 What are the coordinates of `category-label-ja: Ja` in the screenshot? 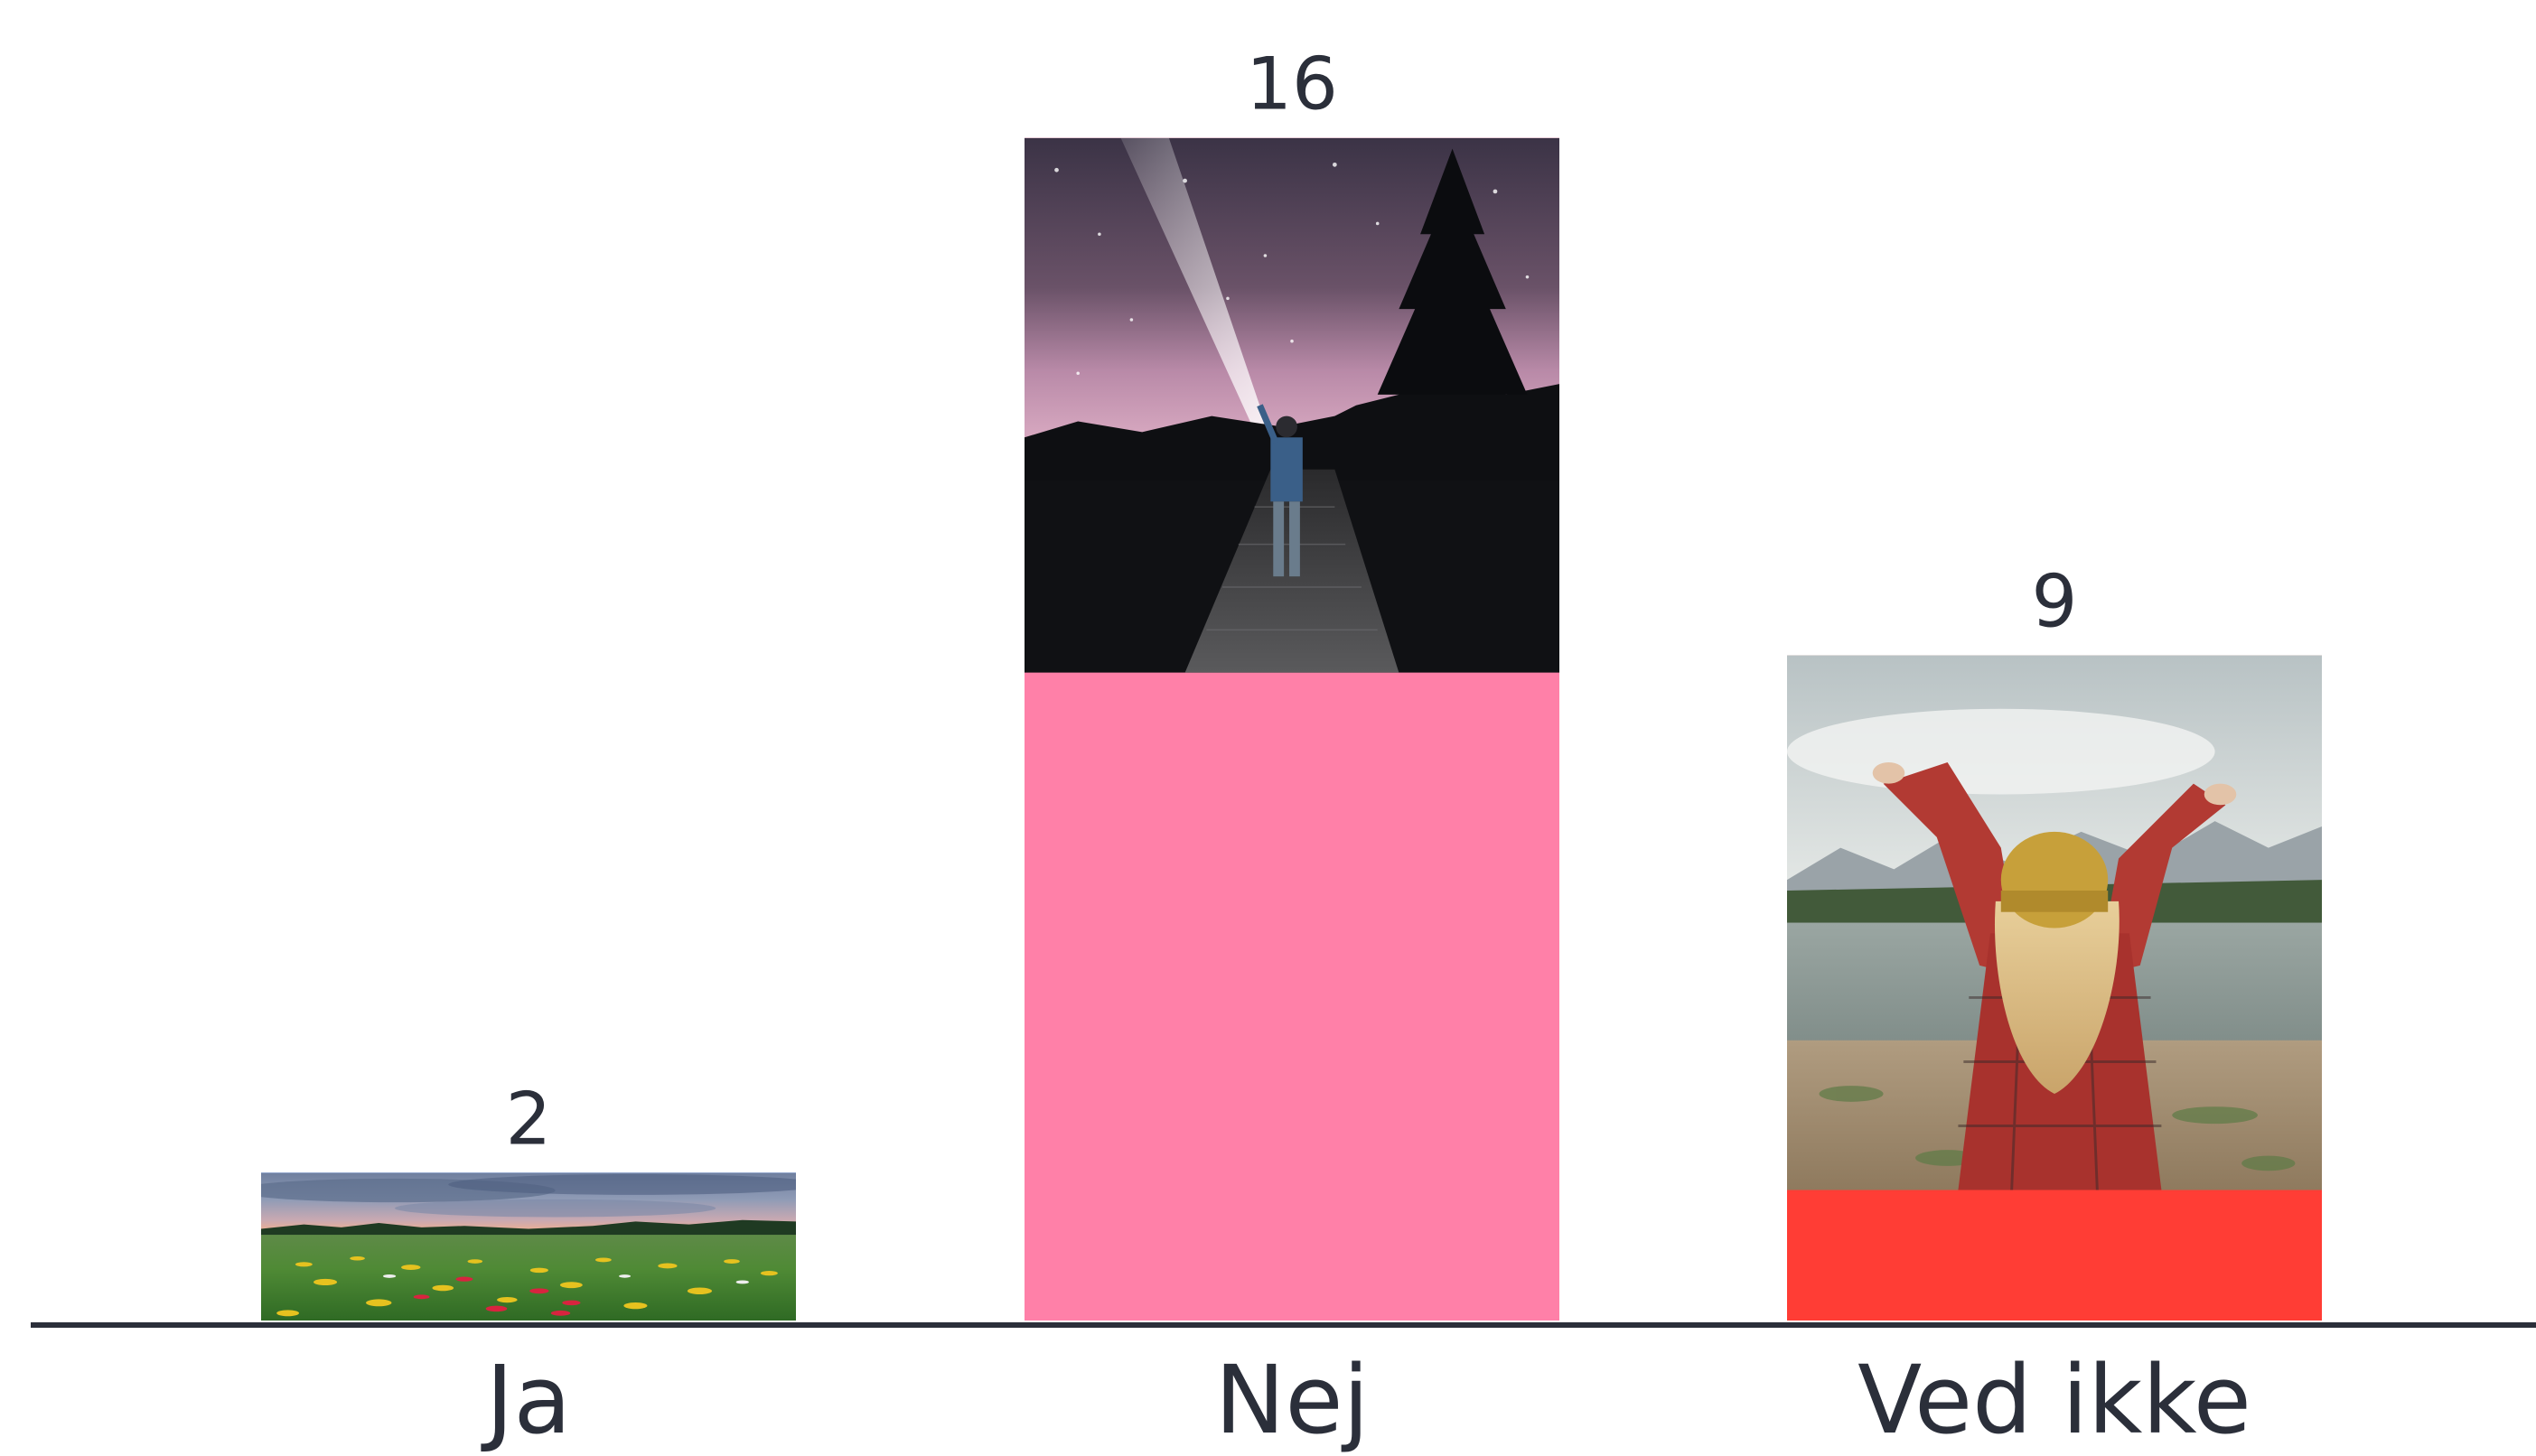 It's located at (526, 1398).